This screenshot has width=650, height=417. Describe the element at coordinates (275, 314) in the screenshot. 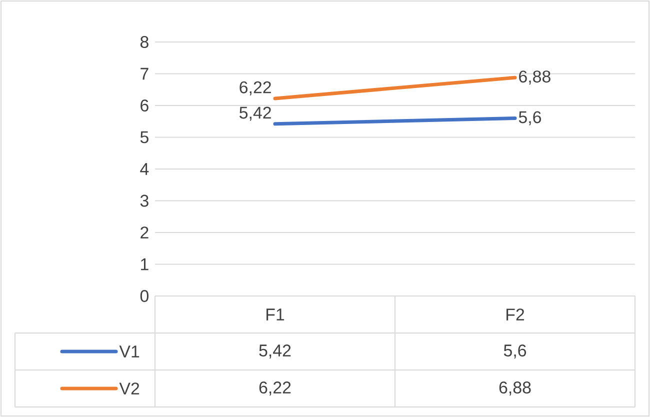

I see `x-tick-label: F1` at that location.